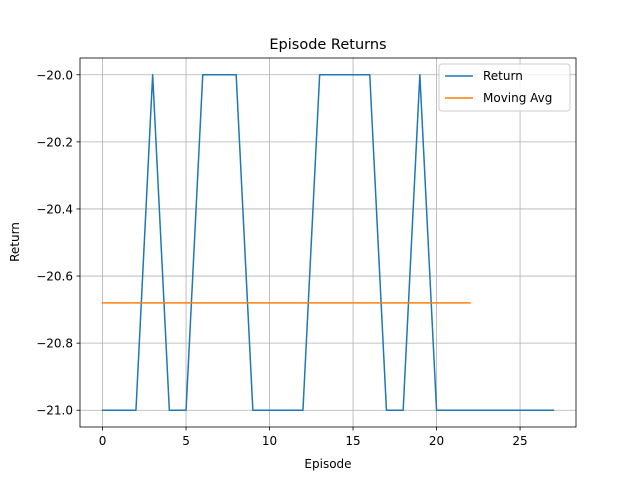 This screenshot has width=640, height=480. Describe the element at coordinates (54, 411) in the screenshot. I see `y-tick-label: −21.0` at that location.